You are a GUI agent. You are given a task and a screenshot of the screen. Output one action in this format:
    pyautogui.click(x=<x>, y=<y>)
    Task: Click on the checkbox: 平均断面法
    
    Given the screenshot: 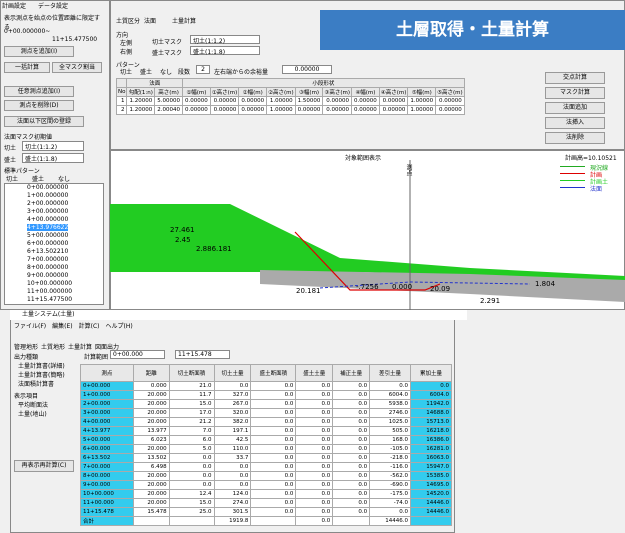 What is the action you would take?
    pyautogui.click(x=33, y=405)
    